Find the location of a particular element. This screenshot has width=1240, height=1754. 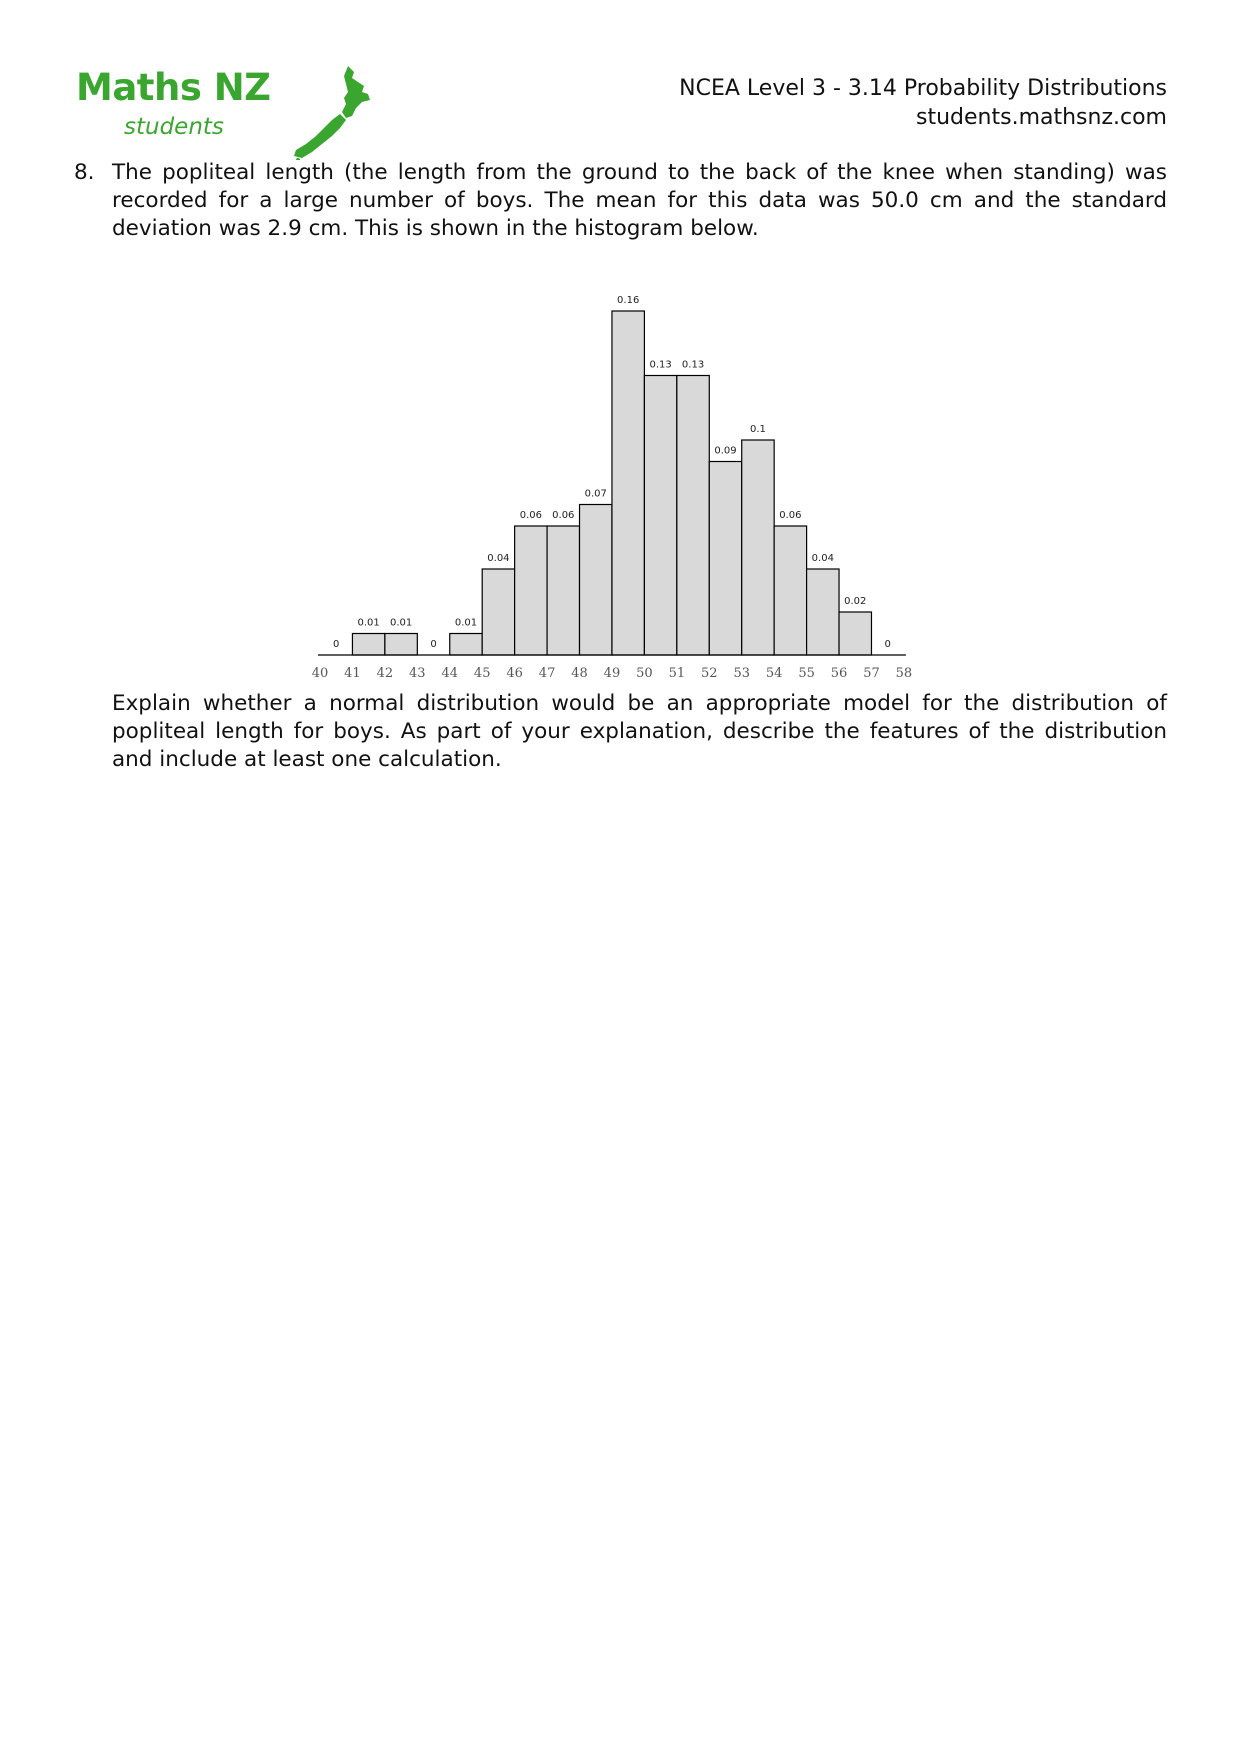

x-tick-label: 56 is located at coordinates (839, 673).